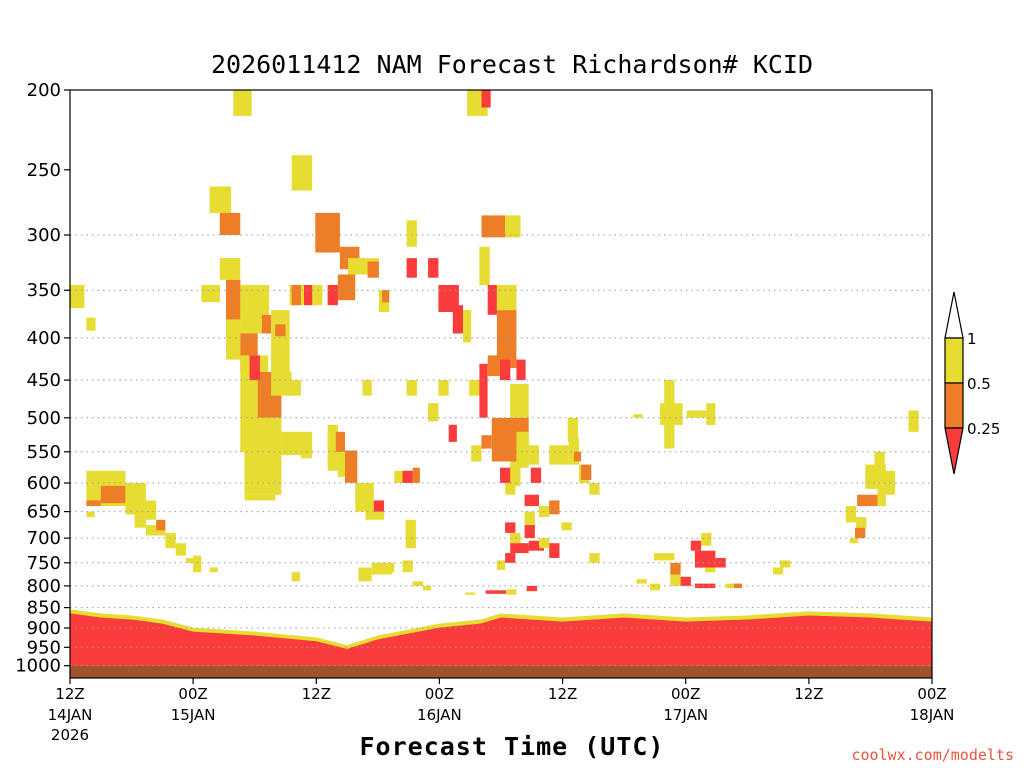 The height and width of the screenshot is (768, 1024). I want to click on ground-layer, so click(501, 671).